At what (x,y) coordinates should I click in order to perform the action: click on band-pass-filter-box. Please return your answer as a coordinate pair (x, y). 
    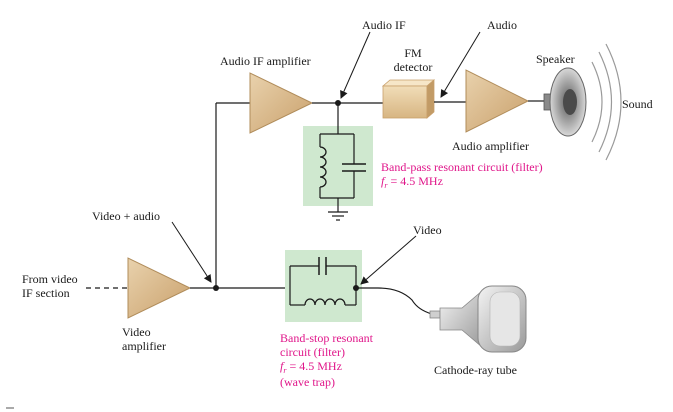
    Looking at the image, I should click on (338, 166).